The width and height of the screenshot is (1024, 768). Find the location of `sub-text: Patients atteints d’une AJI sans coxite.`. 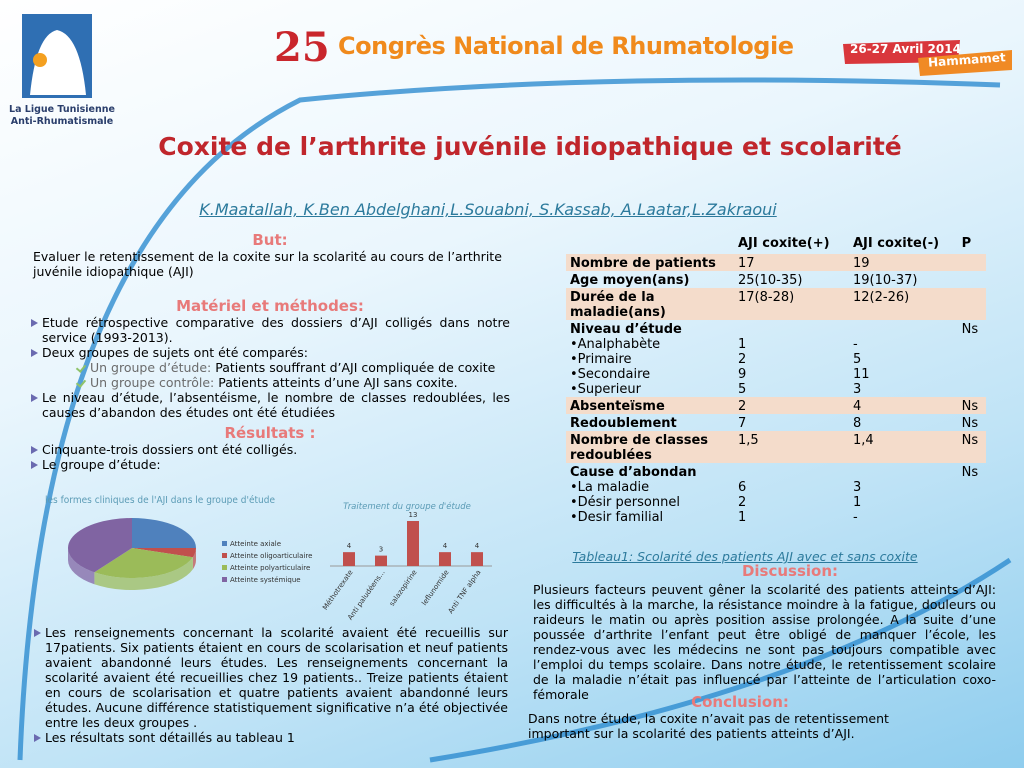

sub-text: Patients atteints d’une AJI sans coxite. is located at coordinates (338, 382).